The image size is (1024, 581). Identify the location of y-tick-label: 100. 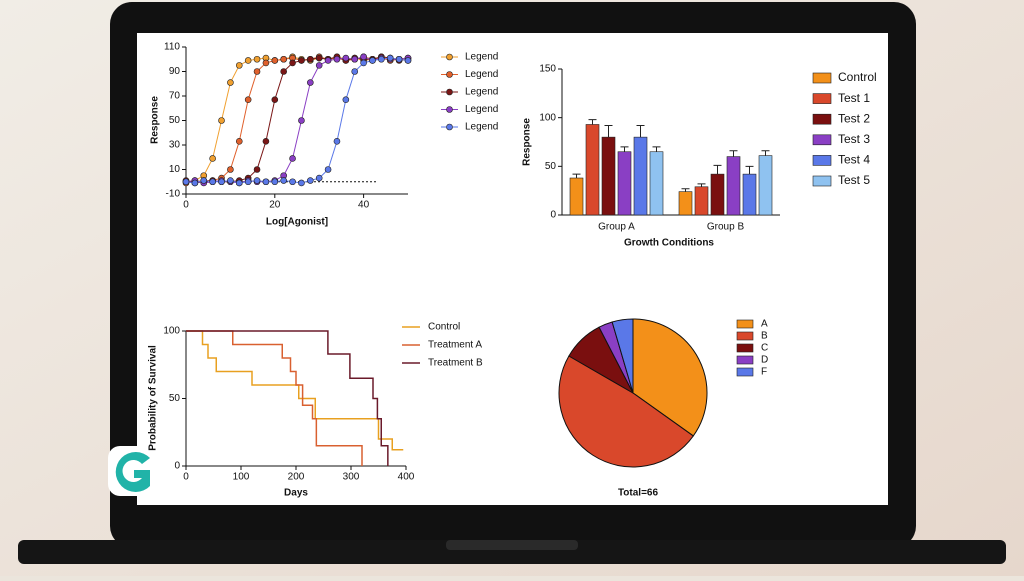
(547, 117).